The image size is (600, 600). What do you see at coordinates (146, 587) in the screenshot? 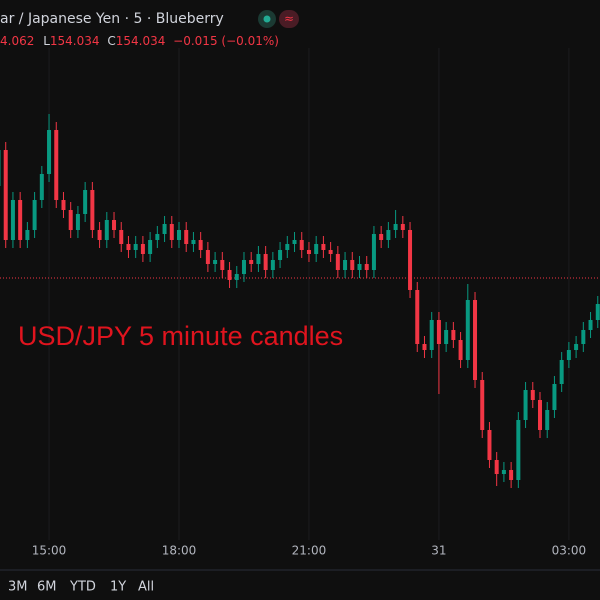
I see `range-button: All` at bounding box center [146, 587].